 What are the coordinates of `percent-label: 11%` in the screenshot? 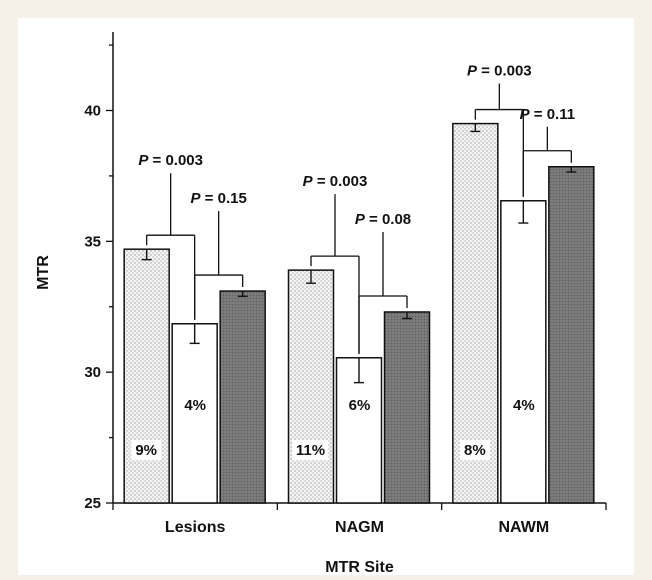 It's located at (310, 450).